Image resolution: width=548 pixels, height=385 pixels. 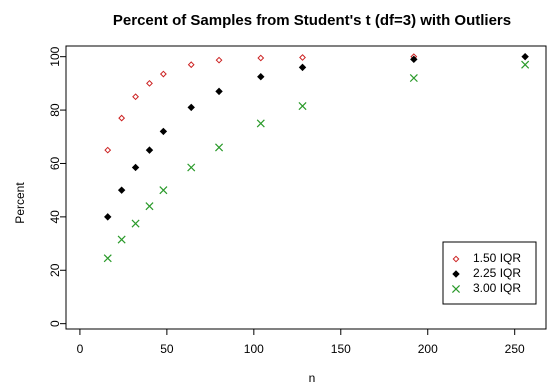 What do you see at coordinates (55, 270) in the screenshot?
I see `y-tick-label: 20` at bounding box center [55, 270].